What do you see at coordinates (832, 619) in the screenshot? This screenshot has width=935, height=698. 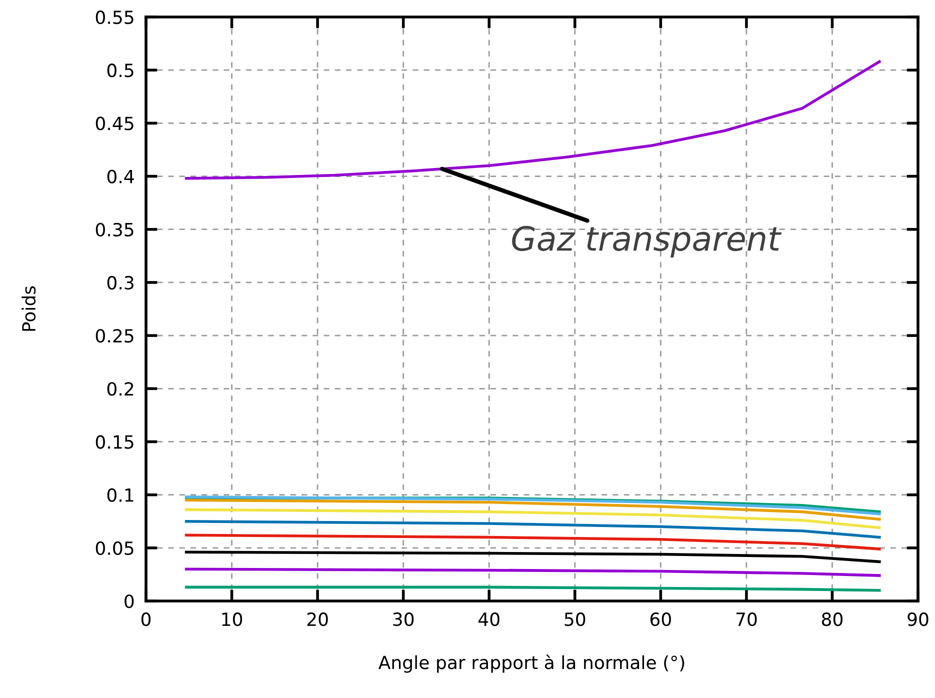 I see `x-tick-label: 80` at bounding box center [832, 619].